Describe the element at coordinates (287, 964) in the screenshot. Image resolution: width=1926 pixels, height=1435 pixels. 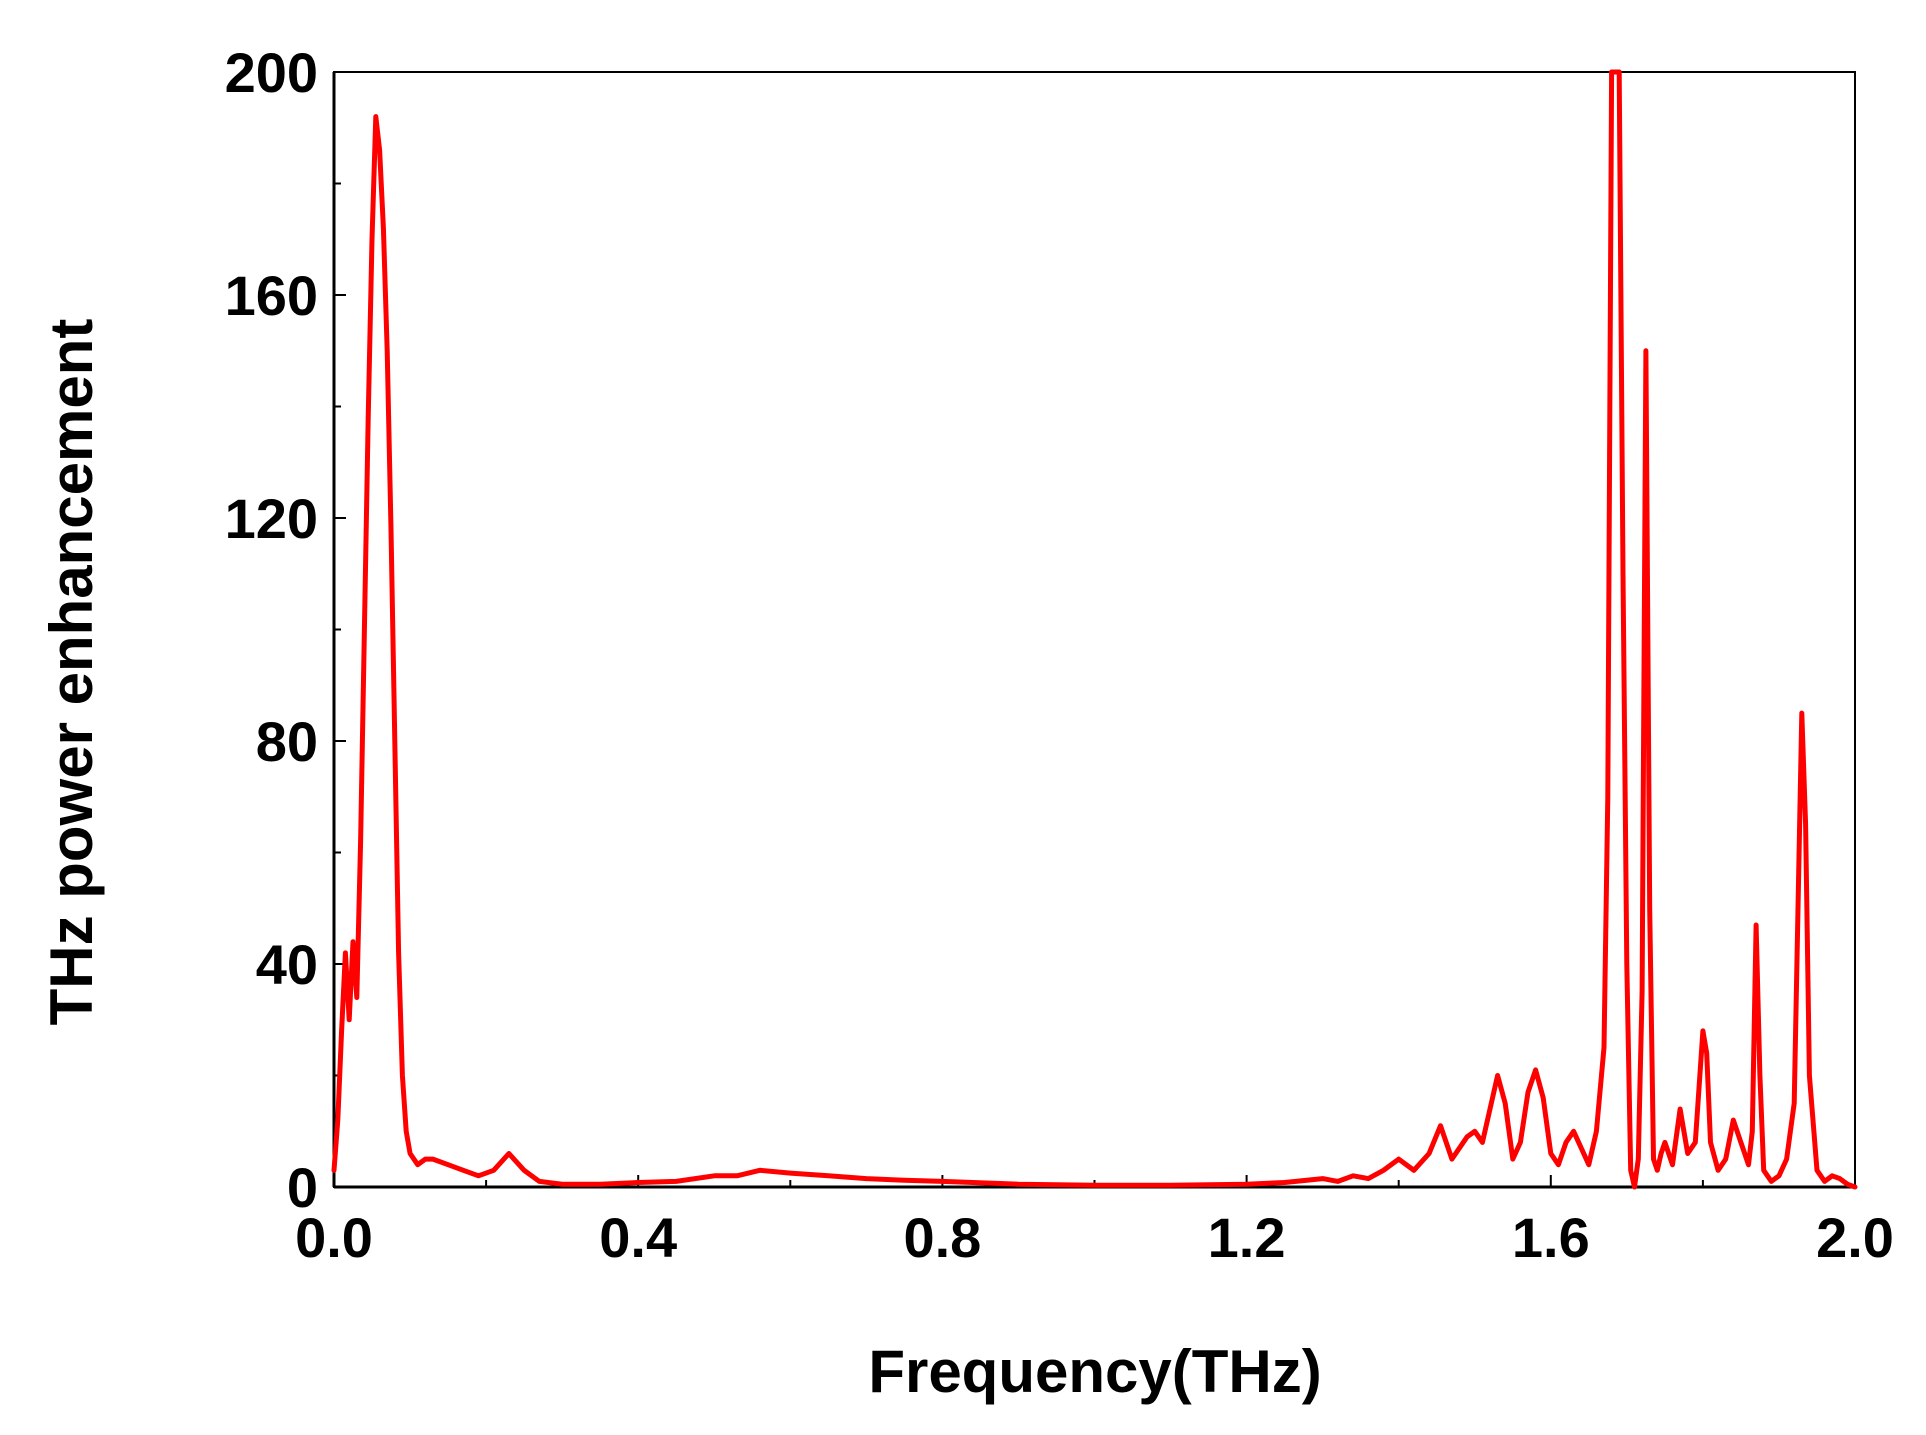
I see `y-tick-label: 40` at that location.